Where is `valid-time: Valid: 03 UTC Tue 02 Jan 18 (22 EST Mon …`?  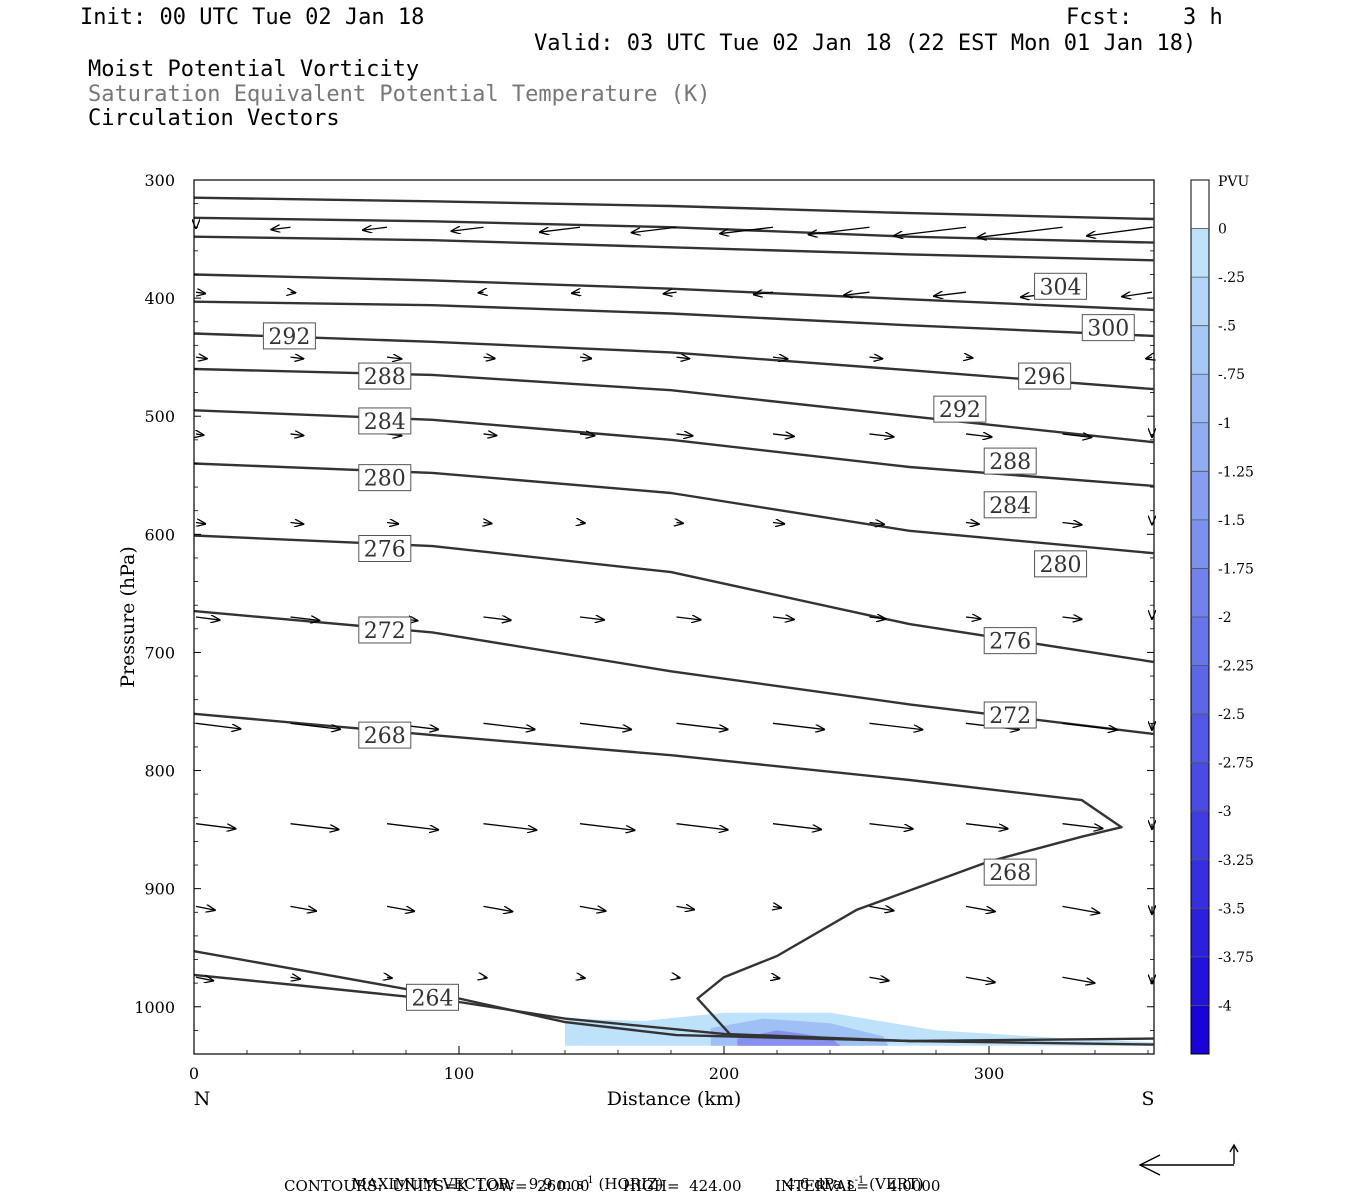
valid-time: Valid: 03 UTC Tue 02 Jan 18 (22 EST Mon … is located at coordinates (865, 43).